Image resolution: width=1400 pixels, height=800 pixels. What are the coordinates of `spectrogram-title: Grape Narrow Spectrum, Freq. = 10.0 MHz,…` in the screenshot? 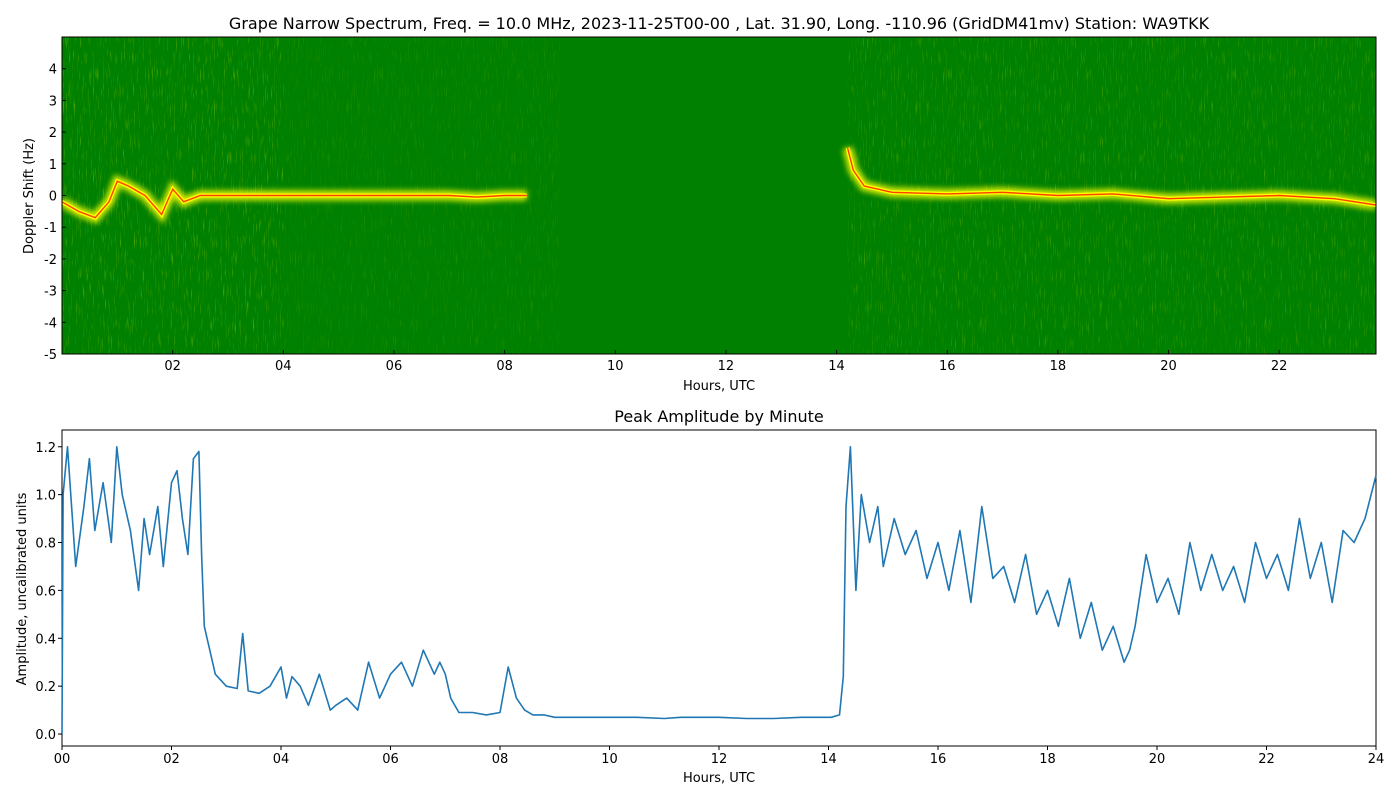 It's located at (719, 23).